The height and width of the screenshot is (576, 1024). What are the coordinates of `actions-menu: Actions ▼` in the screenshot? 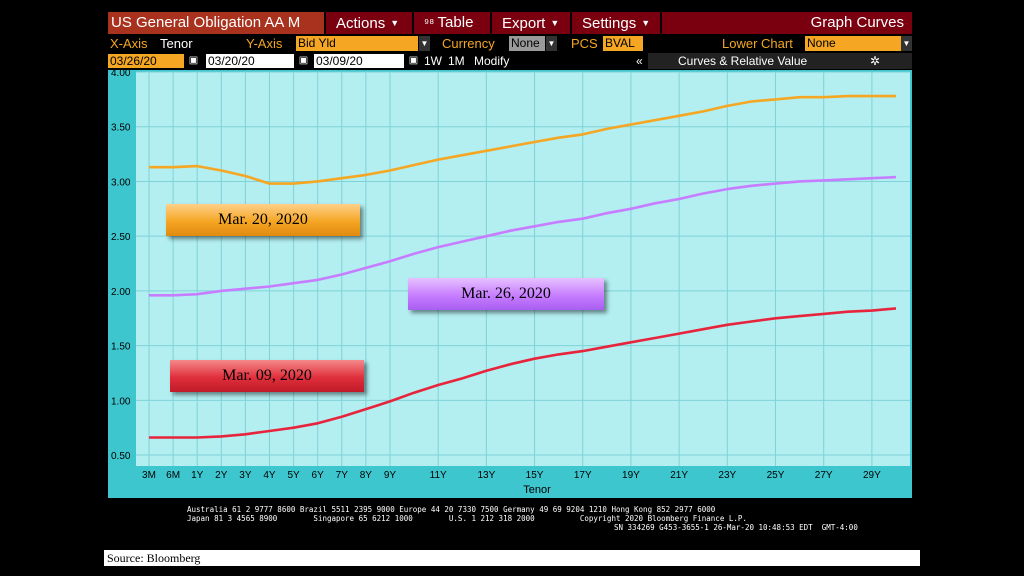 It's located at (369, 23).